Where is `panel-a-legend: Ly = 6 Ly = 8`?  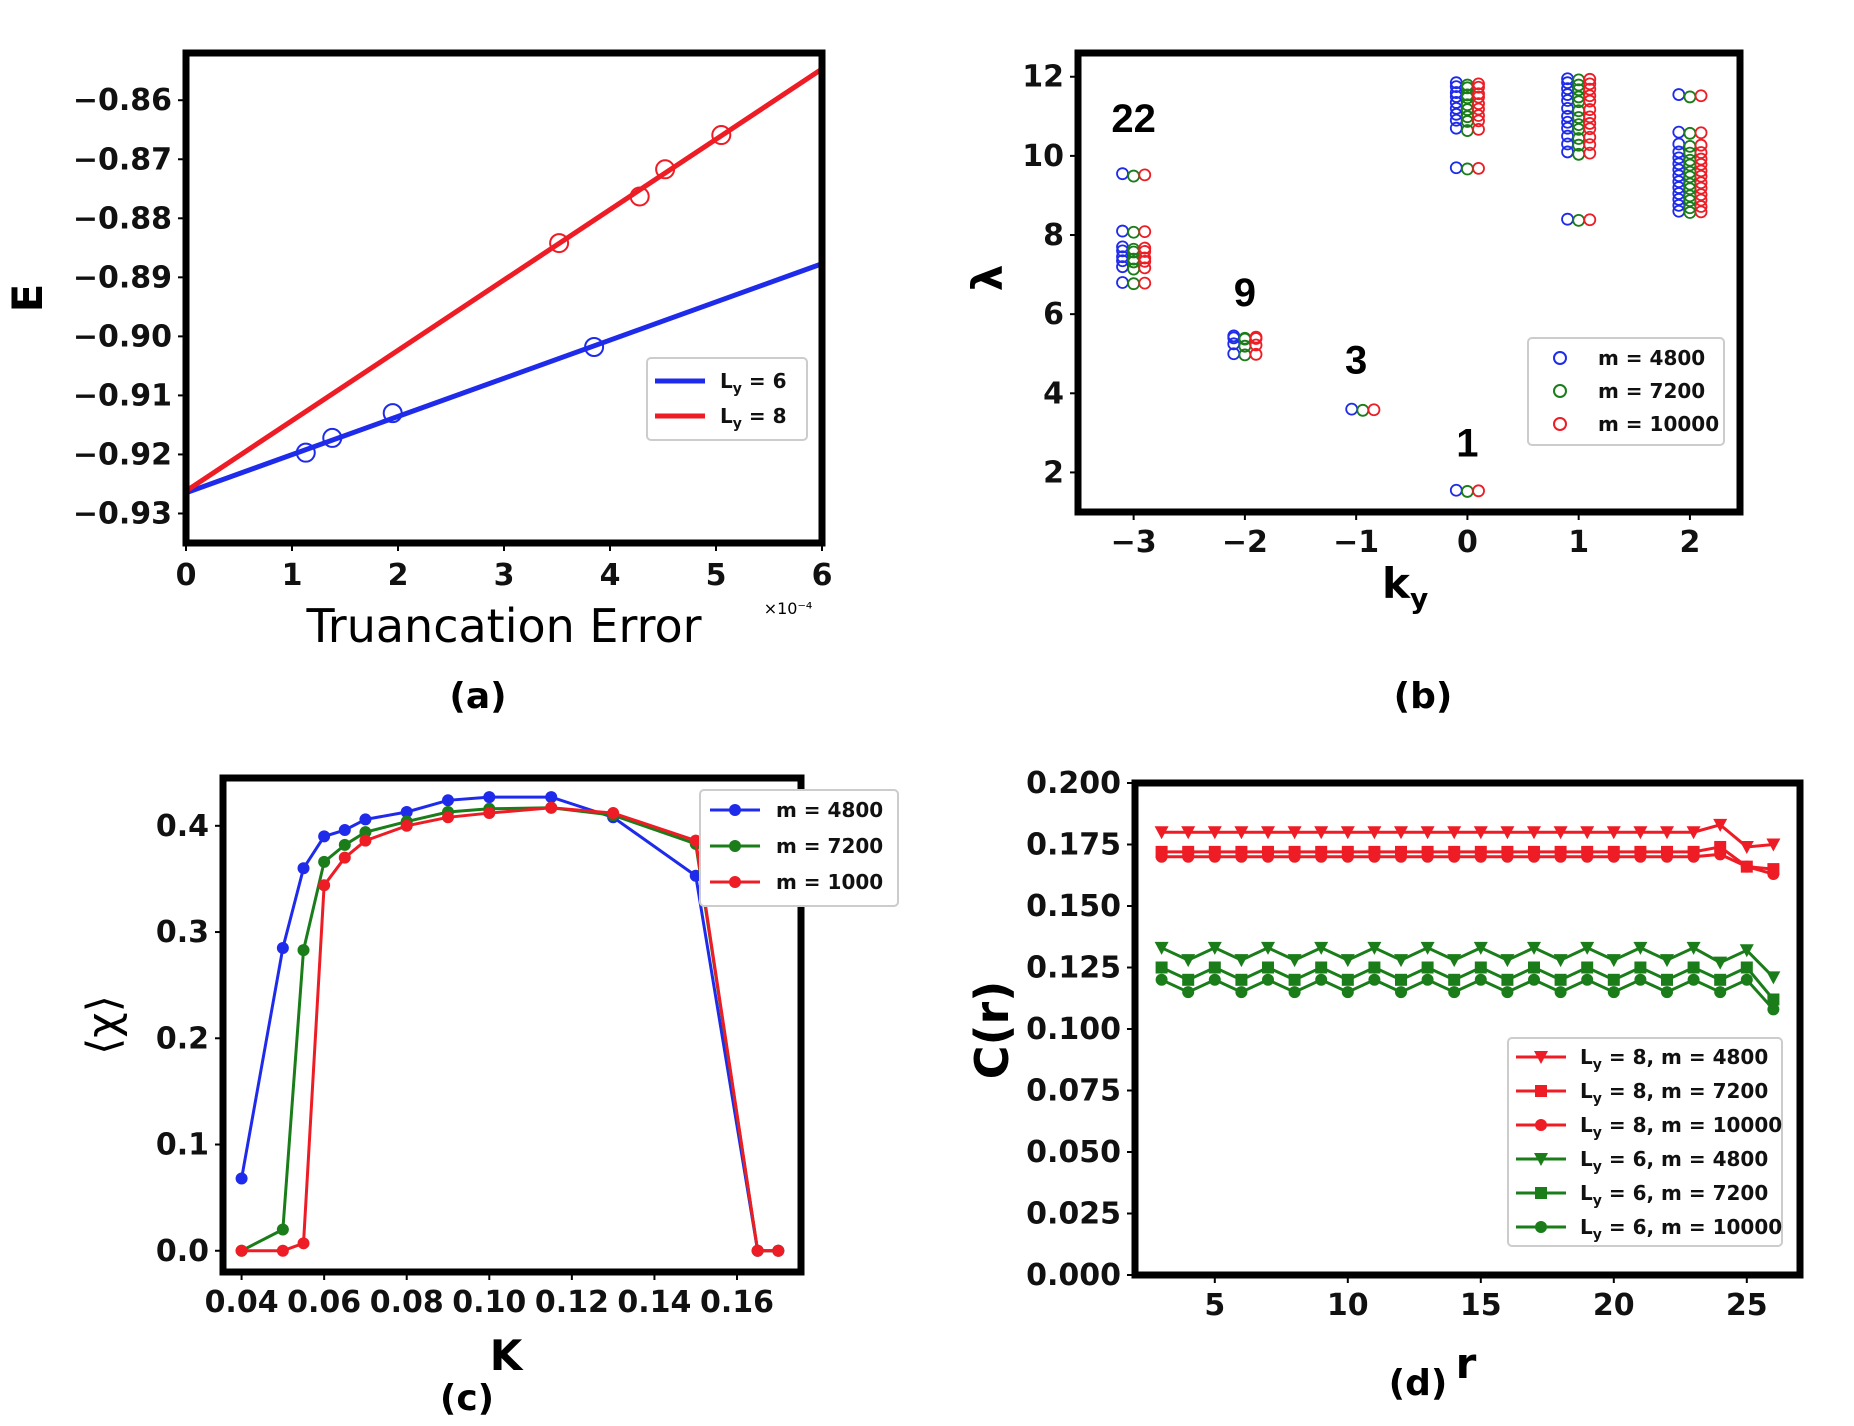
panel-a-legend: Ly = 6 Ly = 8 is located at coordinates (727, 399).